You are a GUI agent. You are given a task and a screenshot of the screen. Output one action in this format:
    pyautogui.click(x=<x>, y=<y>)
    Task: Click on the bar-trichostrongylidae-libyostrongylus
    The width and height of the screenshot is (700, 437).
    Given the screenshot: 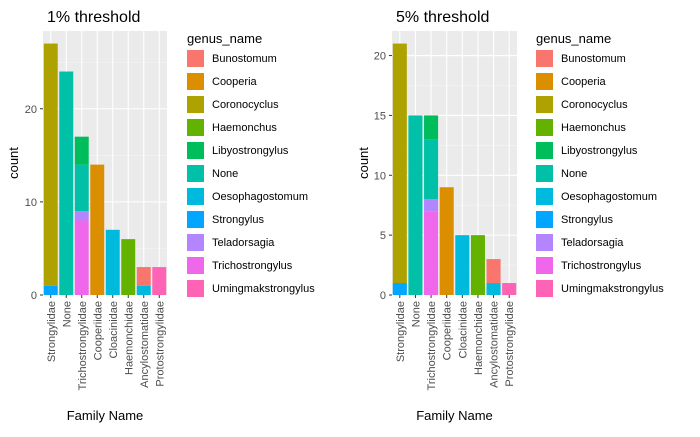 What is the action you would take?
    pyautogui.click(x=431, y=127)
    